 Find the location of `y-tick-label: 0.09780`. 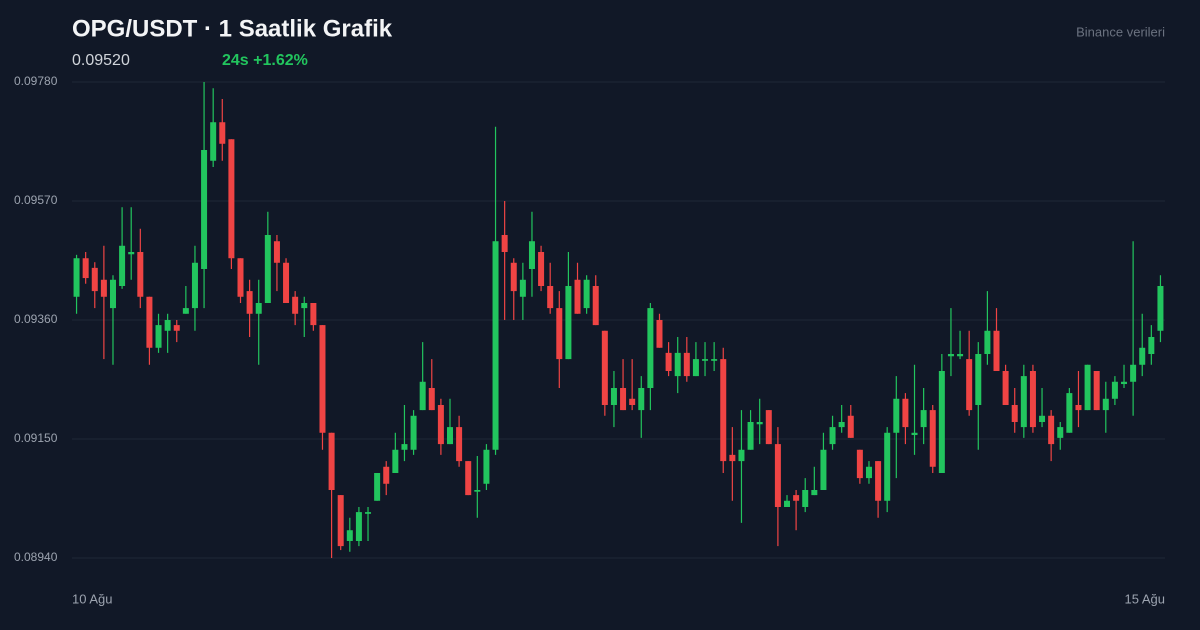

y-tick-label: 0.09780 is located at coordinates (36, 81).